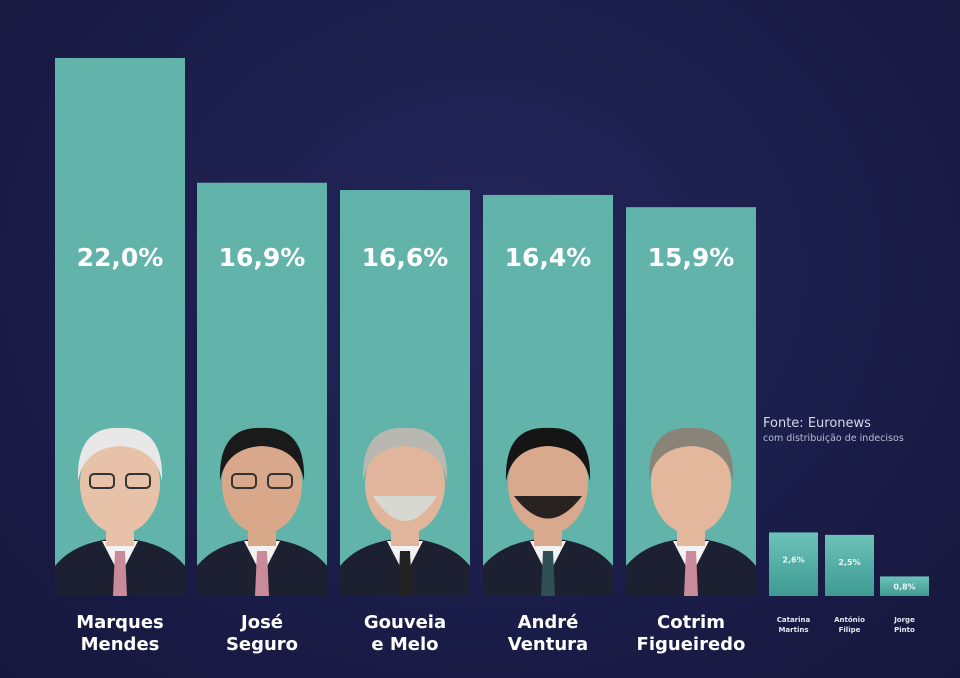 The image size is (960, 678). I want to click on category-label-0-line-0: Marques, so click(120, 622).